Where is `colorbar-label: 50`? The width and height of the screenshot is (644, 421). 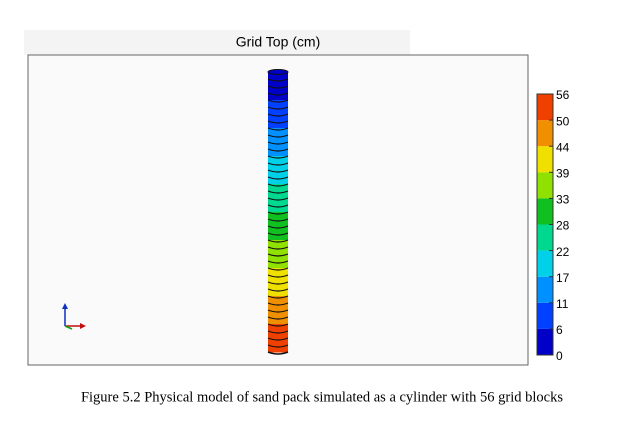 colorbar-label: 50 is located at coordinates (563, 121).